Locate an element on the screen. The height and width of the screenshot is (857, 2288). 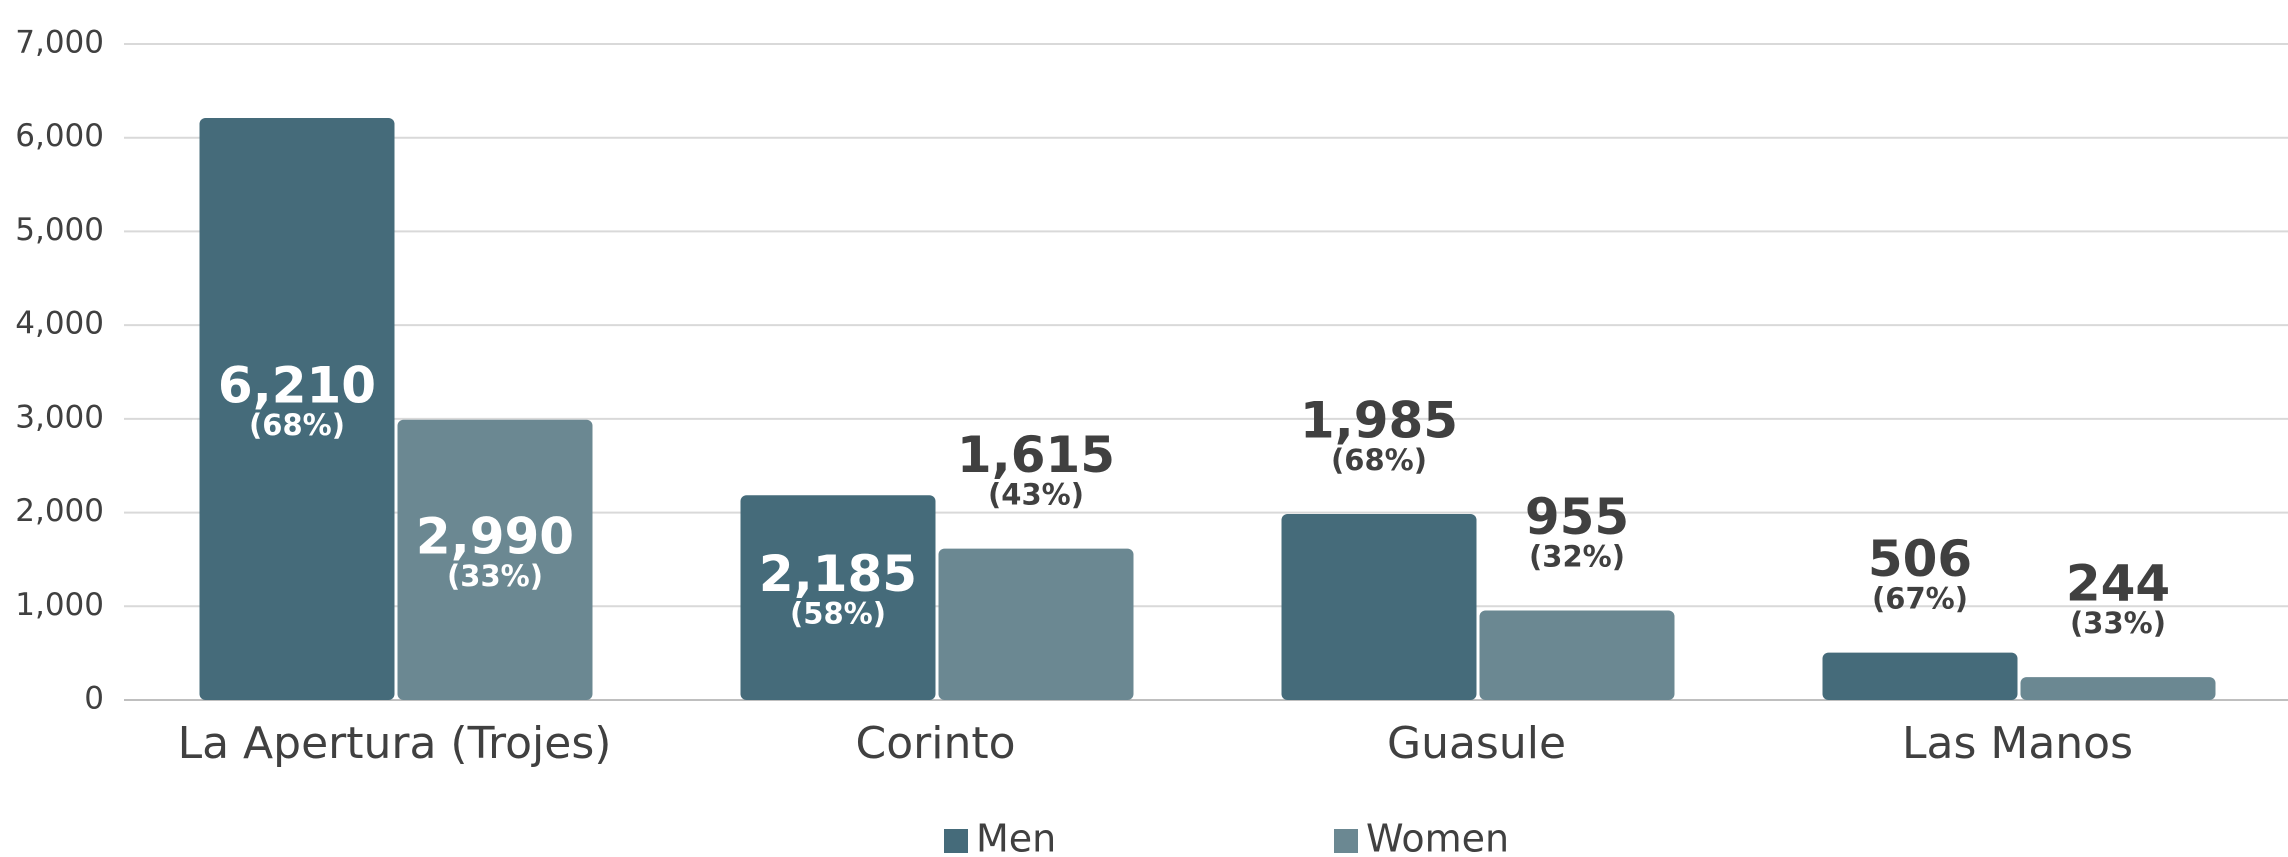
value-label: 2,990 is located at coordinates (495, 536).